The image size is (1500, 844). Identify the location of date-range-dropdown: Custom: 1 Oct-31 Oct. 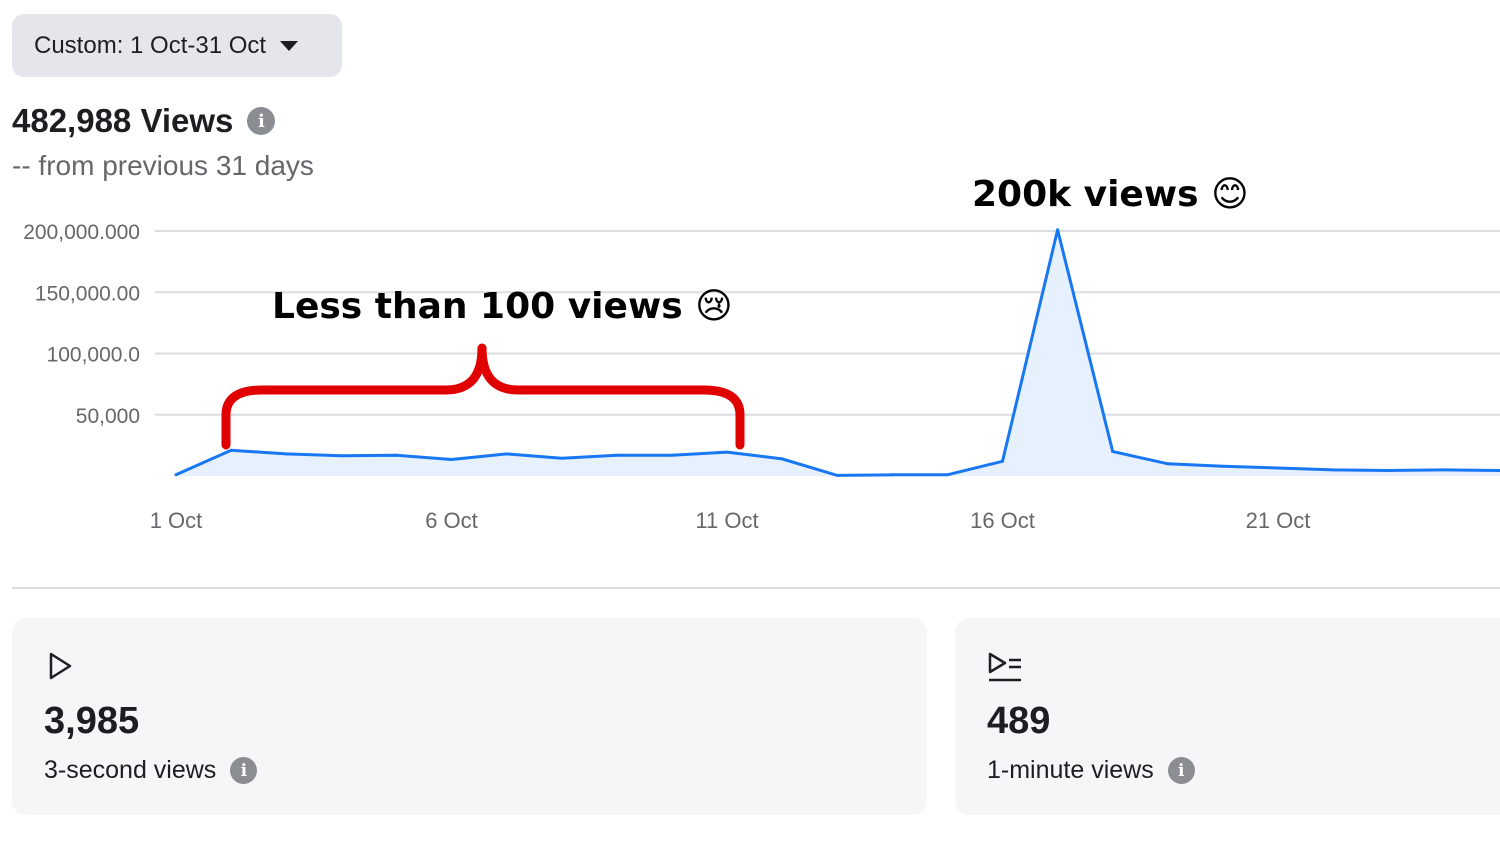
(177, 45).